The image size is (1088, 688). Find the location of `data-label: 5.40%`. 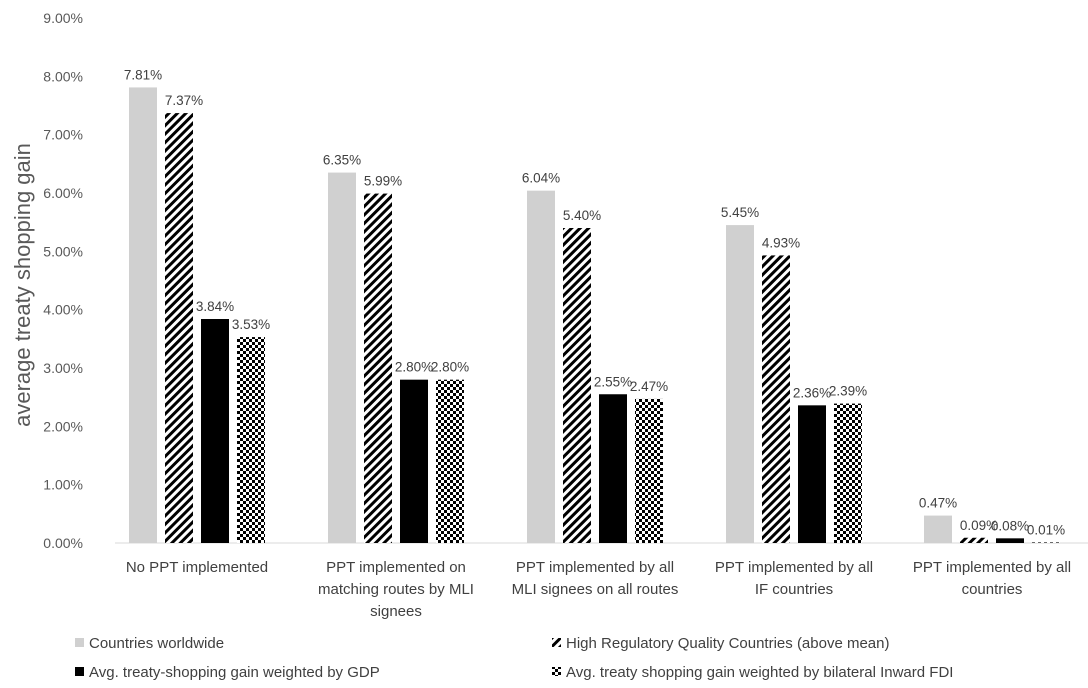

data-label: 5.40% is located at coordinates (582, 215).